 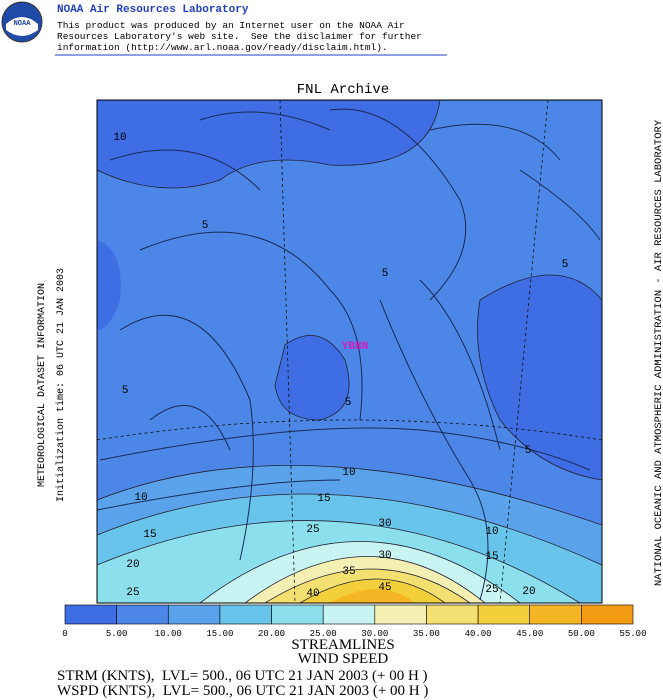 I want to click on contour-label: 45, so click(x=384, y=588).